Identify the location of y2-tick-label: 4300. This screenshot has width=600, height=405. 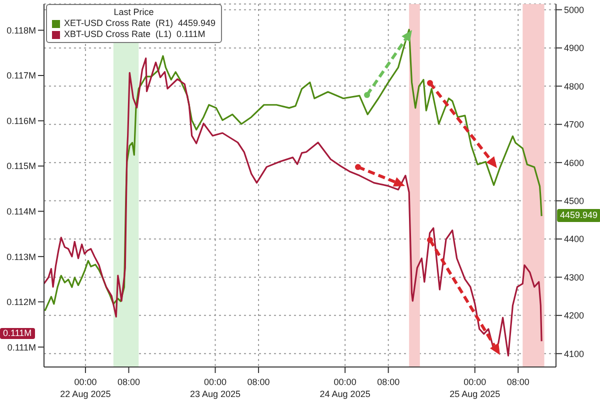
(574, 277).